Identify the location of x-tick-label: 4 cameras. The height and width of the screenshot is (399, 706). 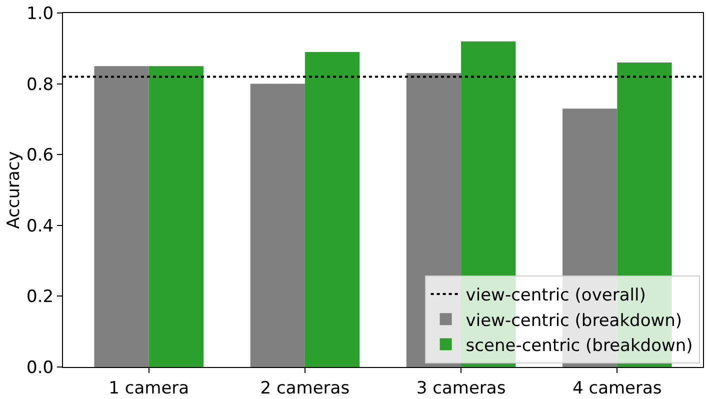
(617, 388).